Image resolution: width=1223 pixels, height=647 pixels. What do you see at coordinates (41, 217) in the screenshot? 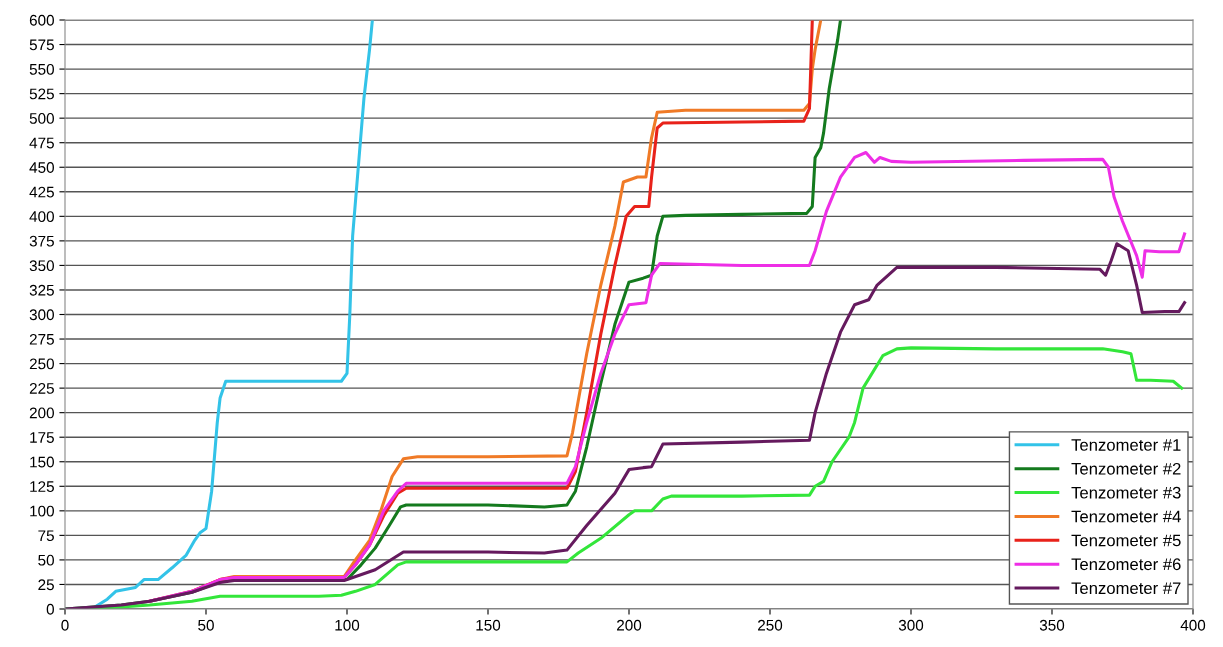
I see `y-tick-label: 400` at bounding box center [41, 217].